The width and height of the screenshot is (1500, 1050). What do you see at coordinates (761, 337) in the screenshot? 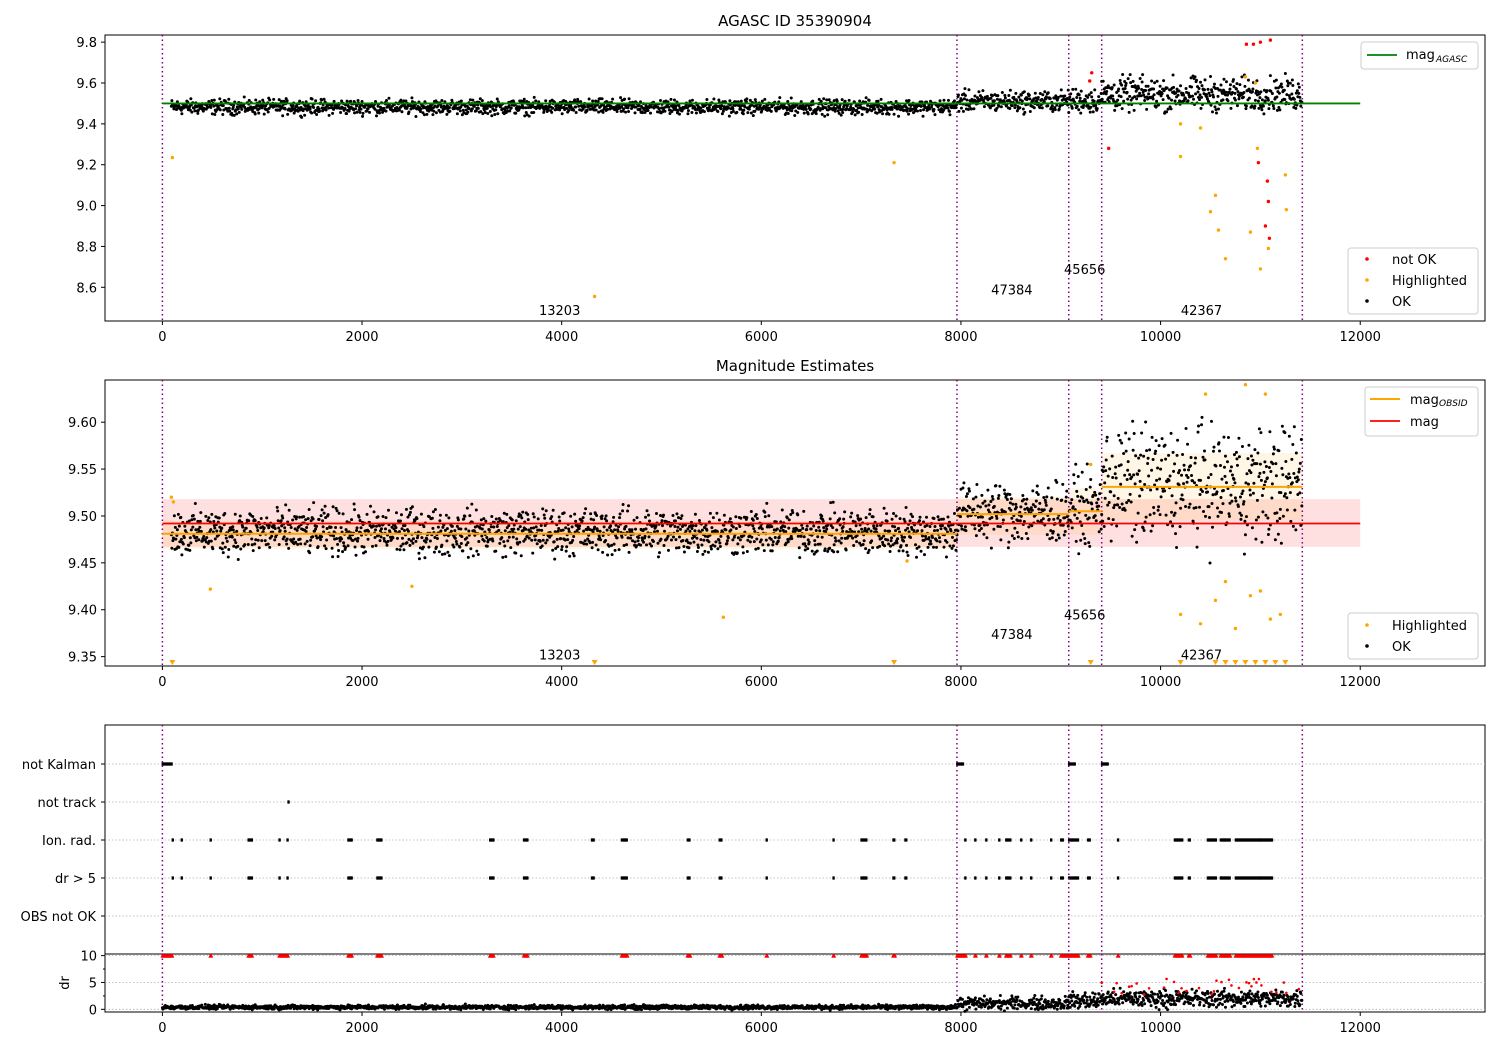
I see `plot1-xtick-label: 6000` at bounding box center [761, 337].